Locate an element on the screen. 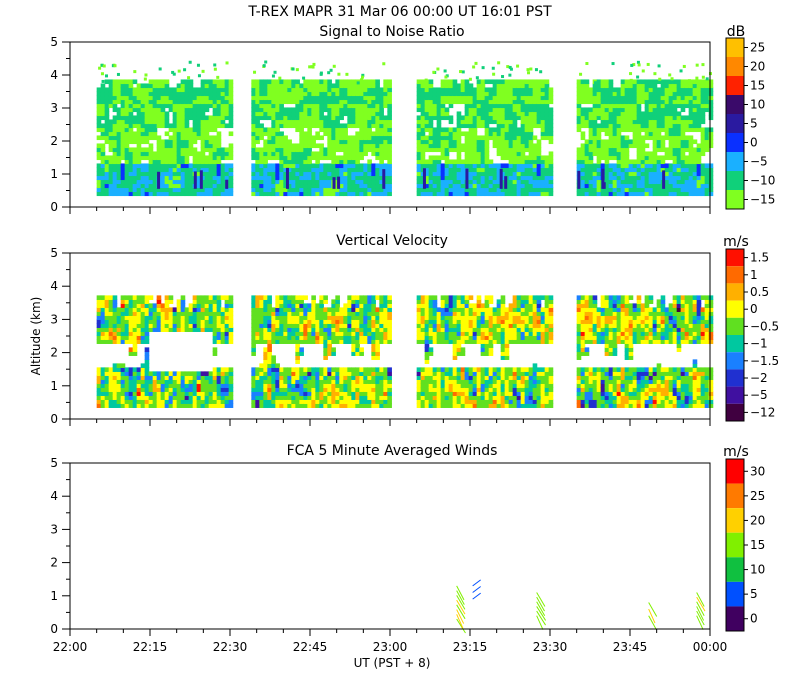 The height and width of the screenshot is (700, 800). snr-streak is located at coordinates (287, 178).